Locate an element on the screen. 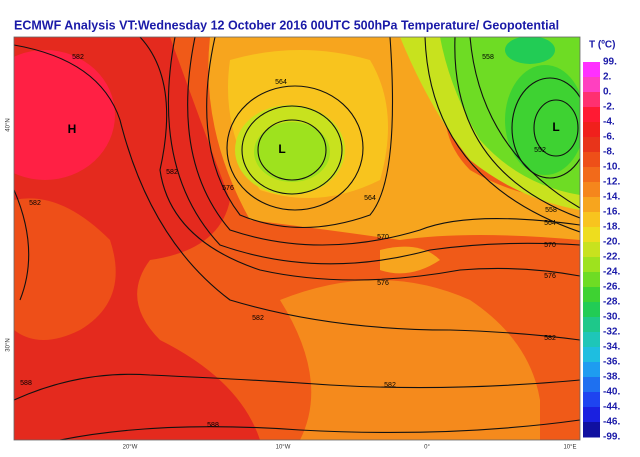 This screenshot has height=457, width=640. legend-label: -18. is located at coordinates (611, 227).